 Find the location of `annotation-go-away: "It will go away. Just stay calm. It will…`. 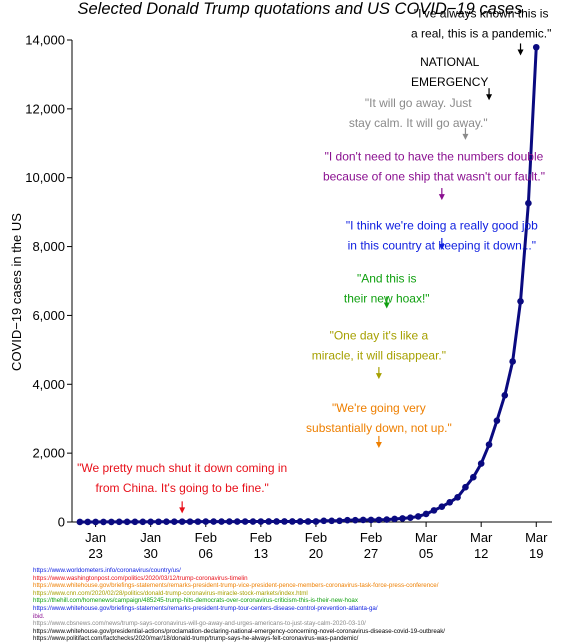

annotation-go-away: "It will go away. Just stay calm. It will… is located at coordinates (418, 118).